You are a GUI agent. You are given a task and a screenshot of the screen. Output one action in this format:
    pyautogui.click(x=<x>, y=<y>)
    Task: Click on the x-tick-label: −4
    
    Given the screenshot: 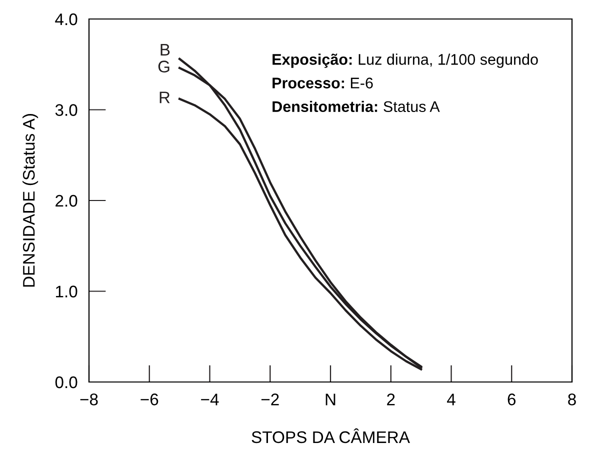 What is the action you would take?
    pyautogui.click(x=210, y=400)
    